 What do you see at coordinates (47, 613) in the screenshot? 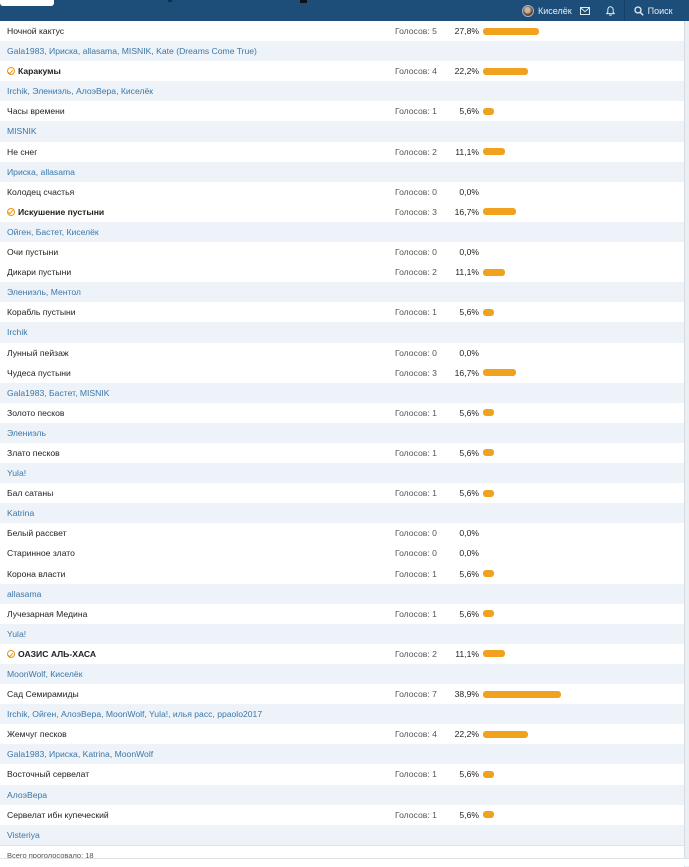
I see `option-text: Лучезарная Медина` at bounding box center [47, 613].